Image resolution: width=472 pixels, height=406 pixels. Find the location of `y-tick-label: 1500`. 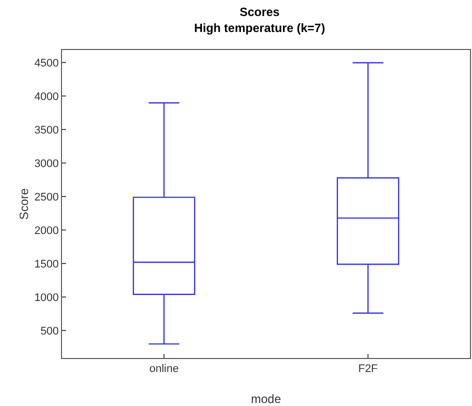

y-tick-label: 1500 is located at coordinates (46, 264).